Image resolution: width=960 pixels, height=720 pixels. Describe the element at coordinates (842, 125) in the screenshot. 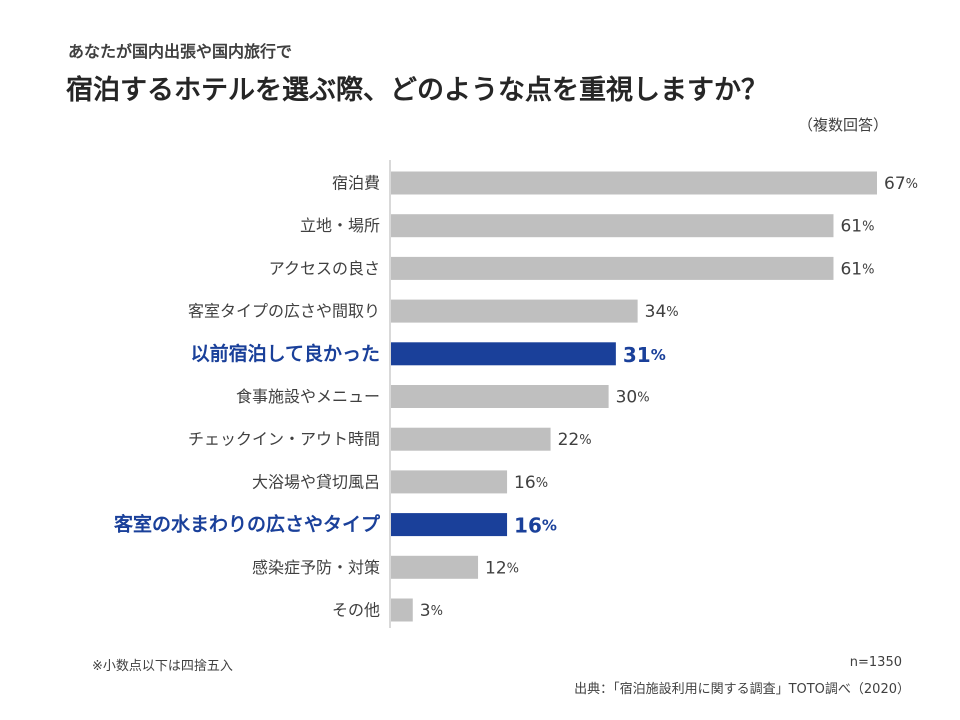

I see `multiple-answer-note: （複数回答）` at that location.